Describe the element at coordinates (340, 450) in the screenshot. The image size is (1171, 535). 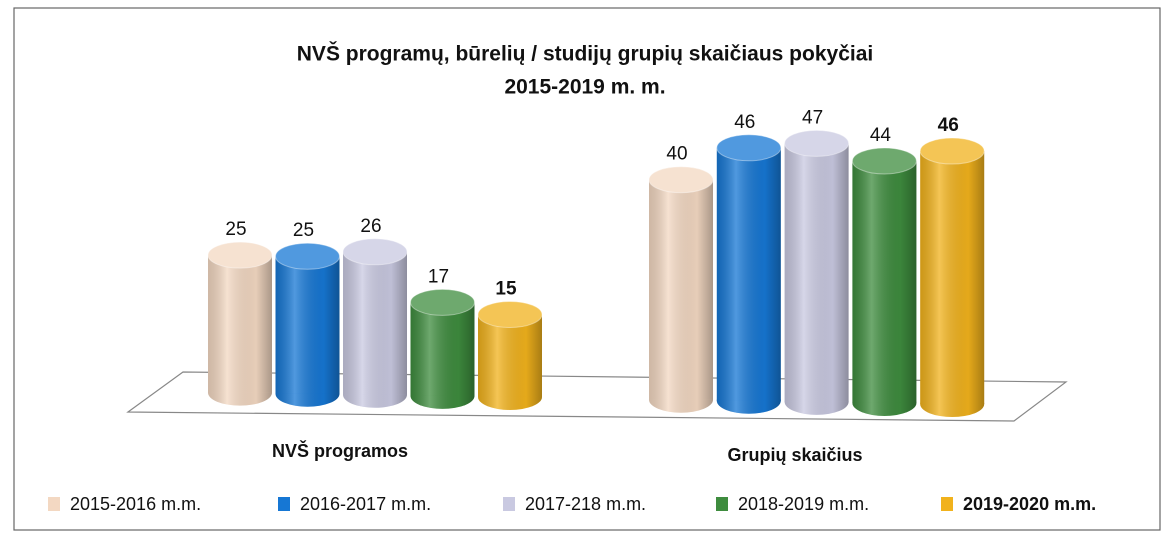
I see `x-tick-label: NVŠ programos` at that location.